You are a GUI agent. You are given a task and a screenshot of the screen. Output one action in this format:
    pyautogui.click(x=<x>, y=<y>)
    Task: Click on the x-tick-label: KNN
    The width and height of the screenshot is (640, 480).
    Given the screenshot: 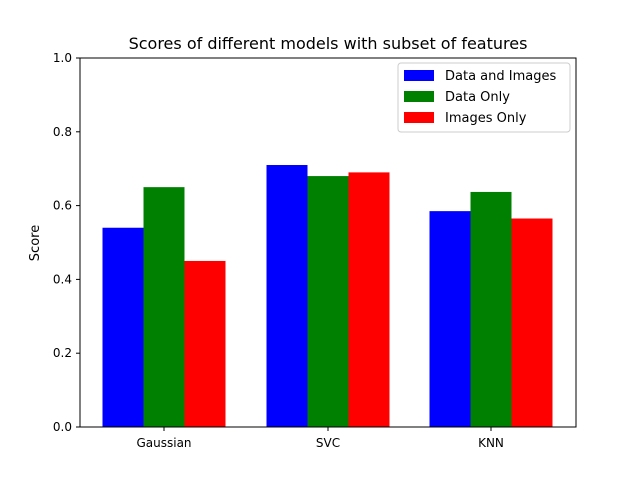 What is the action you would take?
    pyautogui.click(x=491, y=443)
    